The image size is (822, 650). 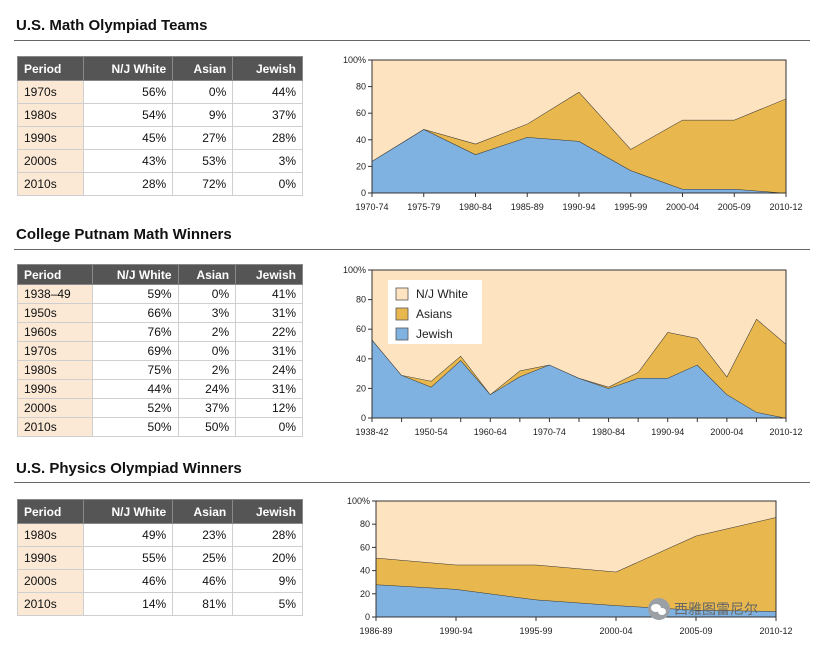 What do you see at coordinates (423, 207) in the screenshot?
I see `x-tick-label: 1975-79` at bounding box center [423, 207].